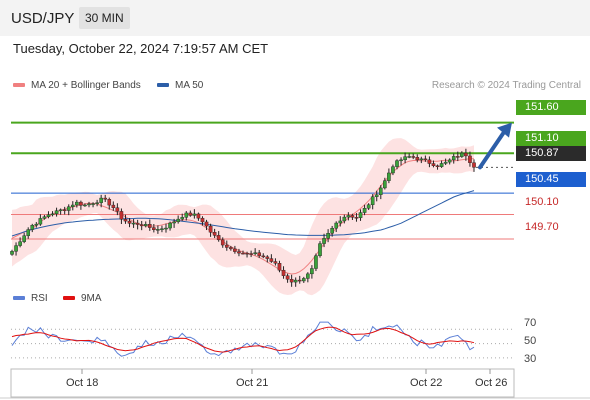 The image size is (590, 400). Describe the element at coordinates (243, 213) in the screenshot. I see `ma50-line` at that location.